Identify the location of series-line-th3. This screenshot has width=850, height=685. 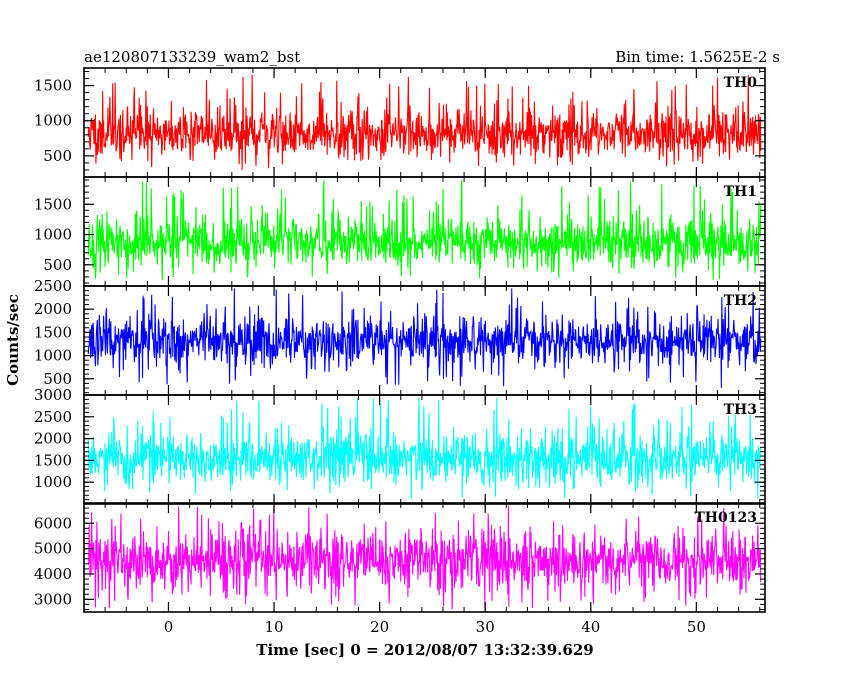
(424, 448).